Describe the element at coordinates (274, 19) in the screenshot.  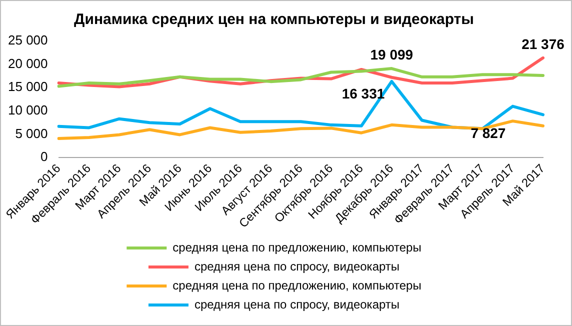
I see `chart-title: Динамика средних цен на компьютеры и видеокарты` at that location.